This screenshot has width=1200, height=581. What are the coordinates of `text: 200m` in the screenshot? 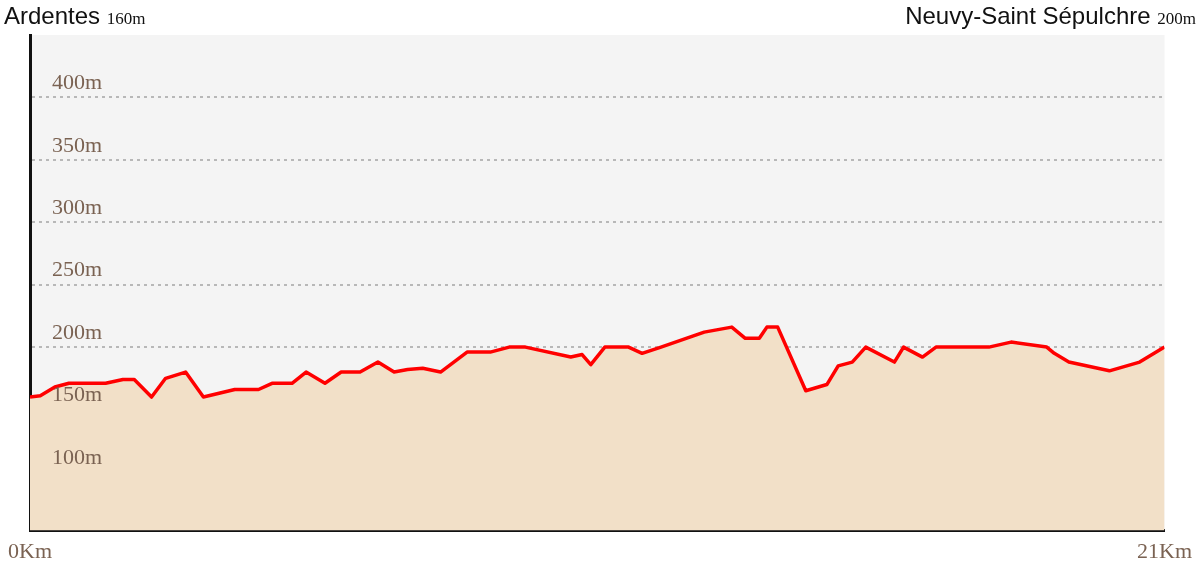 It's located at (1176, 18).